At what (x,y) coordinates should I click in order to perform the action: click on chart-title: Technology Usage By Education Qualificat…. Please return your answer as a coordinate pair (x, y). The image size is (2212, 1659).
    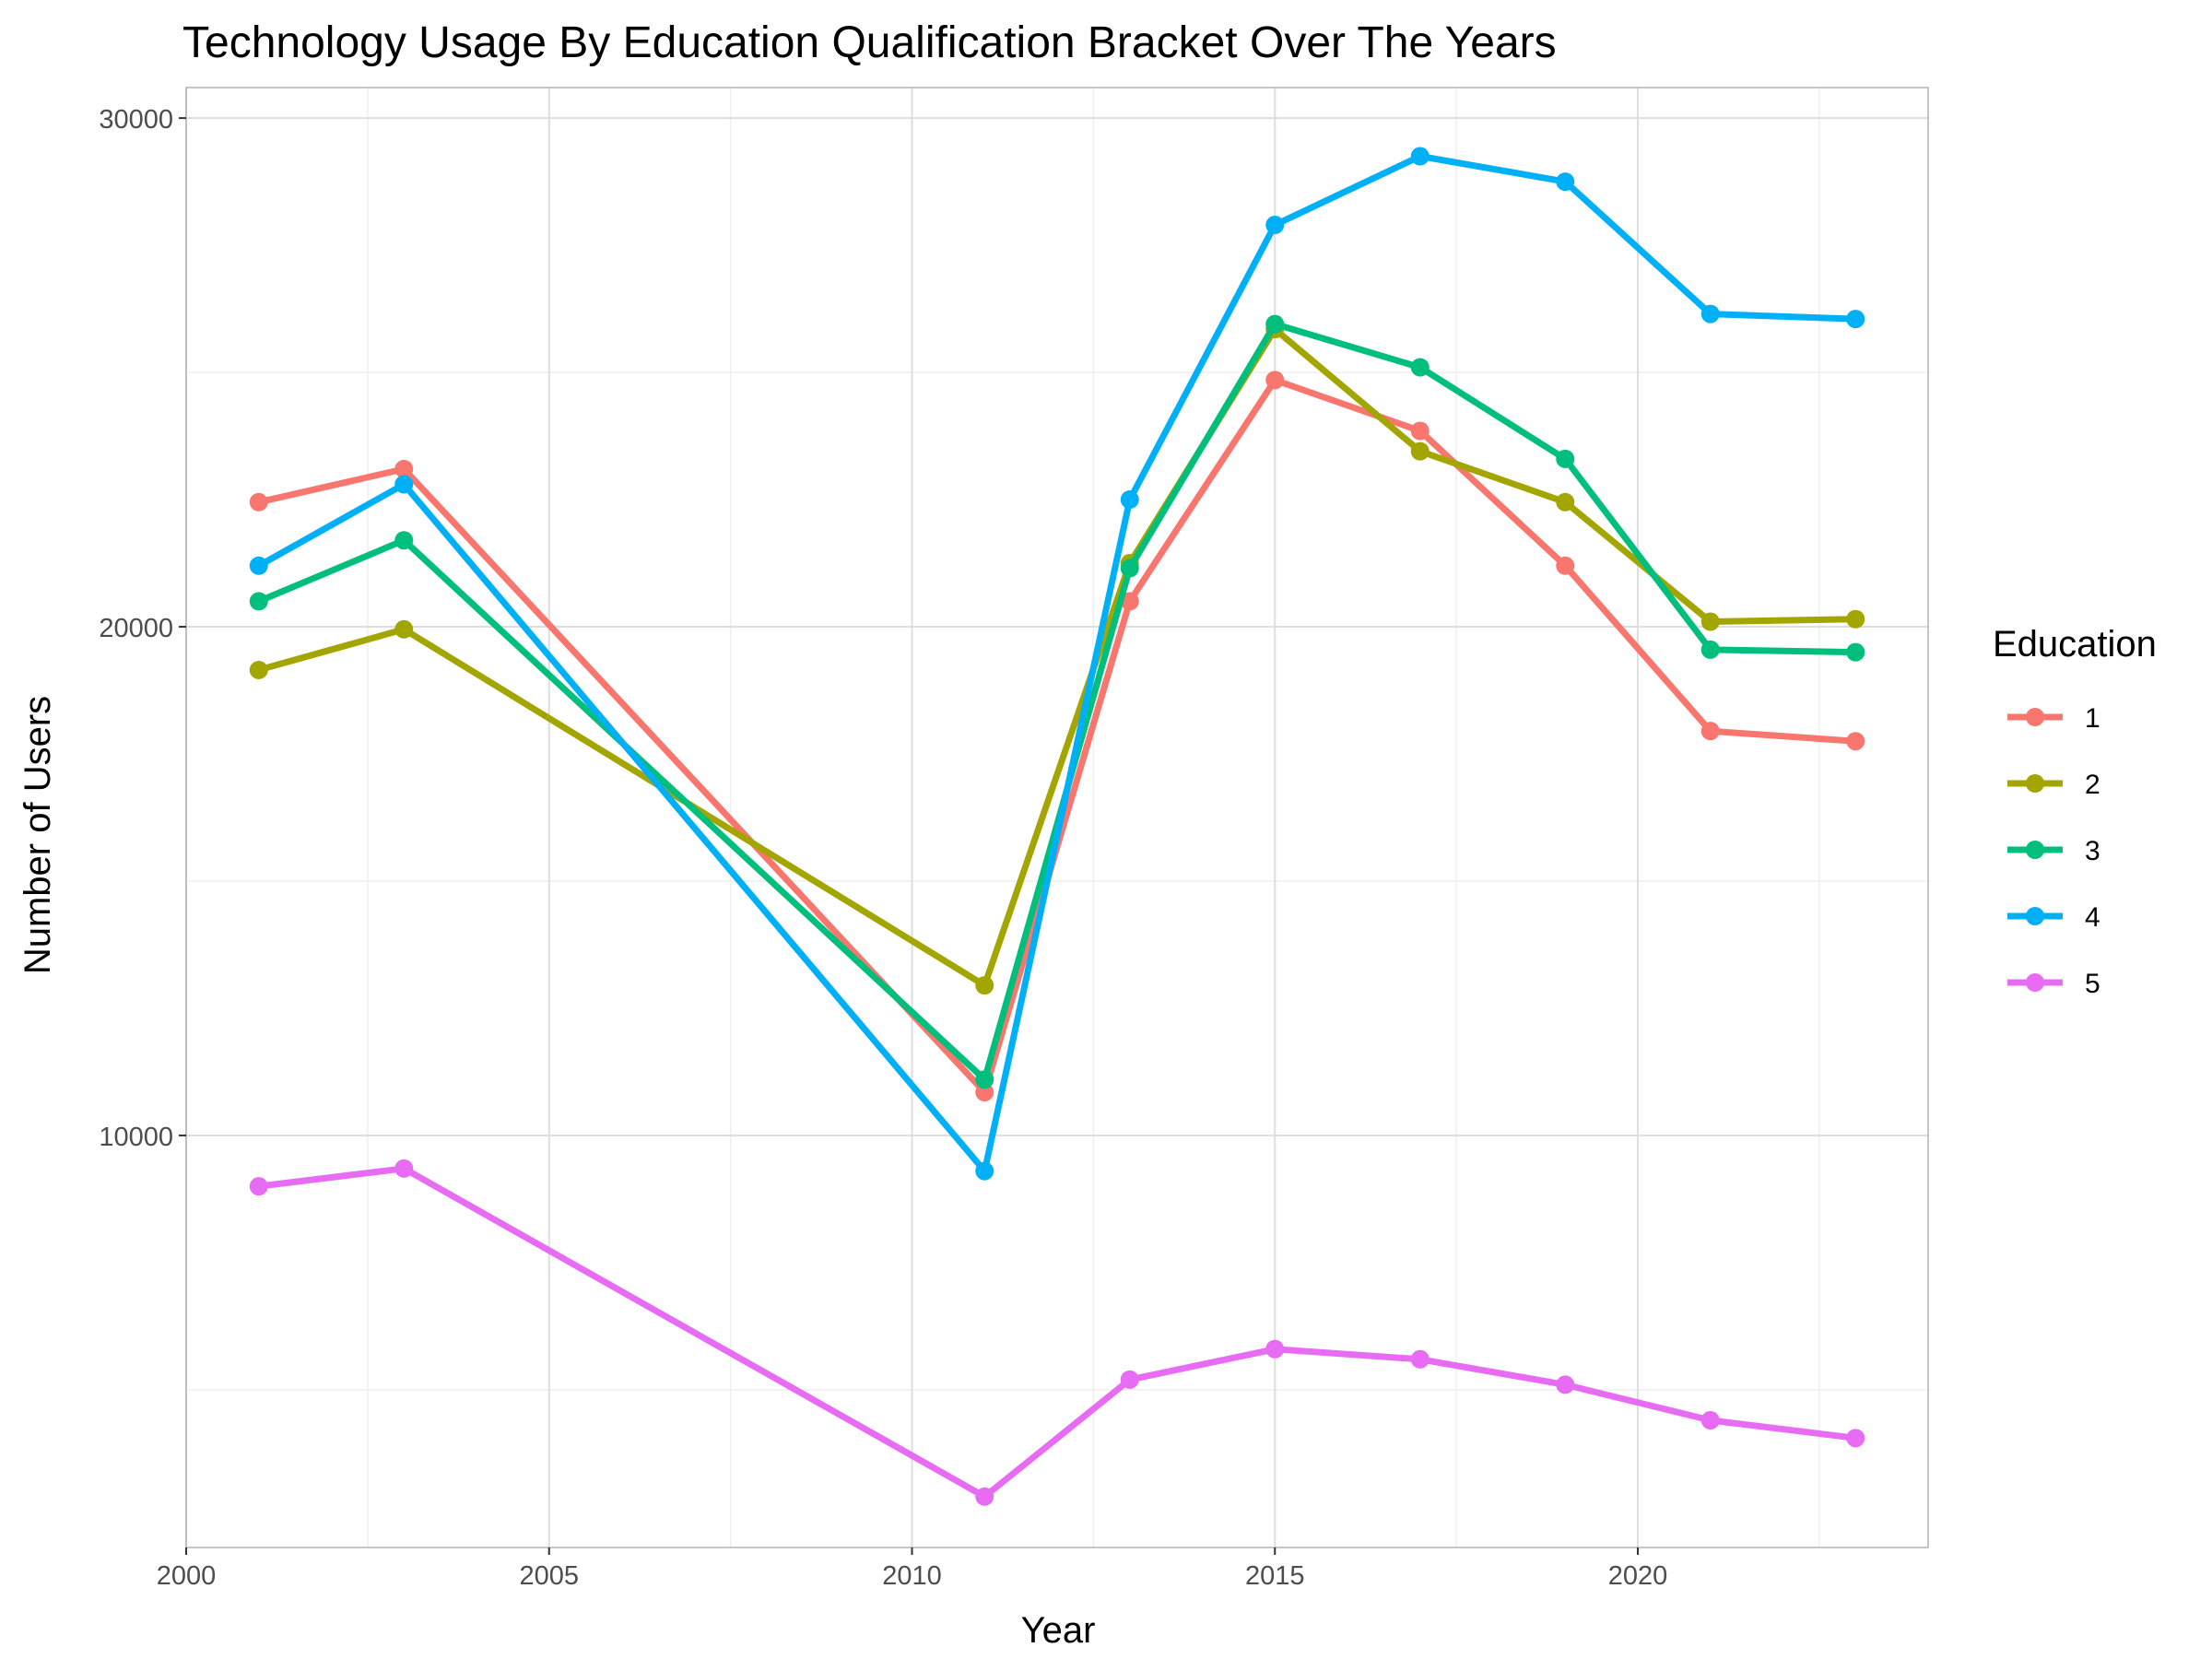
    Looking at the image, I should click on (869, 42).